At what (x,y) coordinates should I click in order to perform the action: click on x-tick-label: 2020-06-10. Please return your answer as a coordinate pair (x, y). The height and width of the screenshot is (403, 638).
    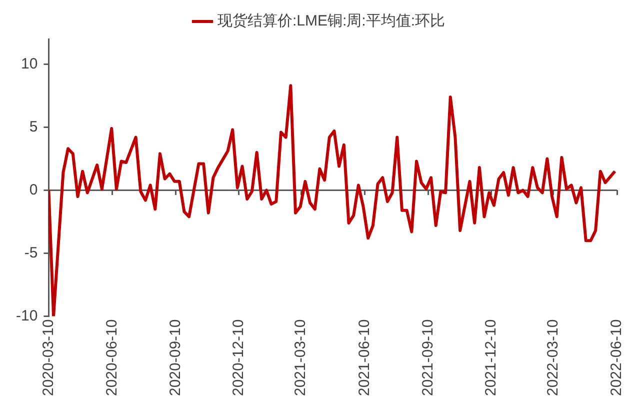
    Looking at the image, I should click on (111, 357).